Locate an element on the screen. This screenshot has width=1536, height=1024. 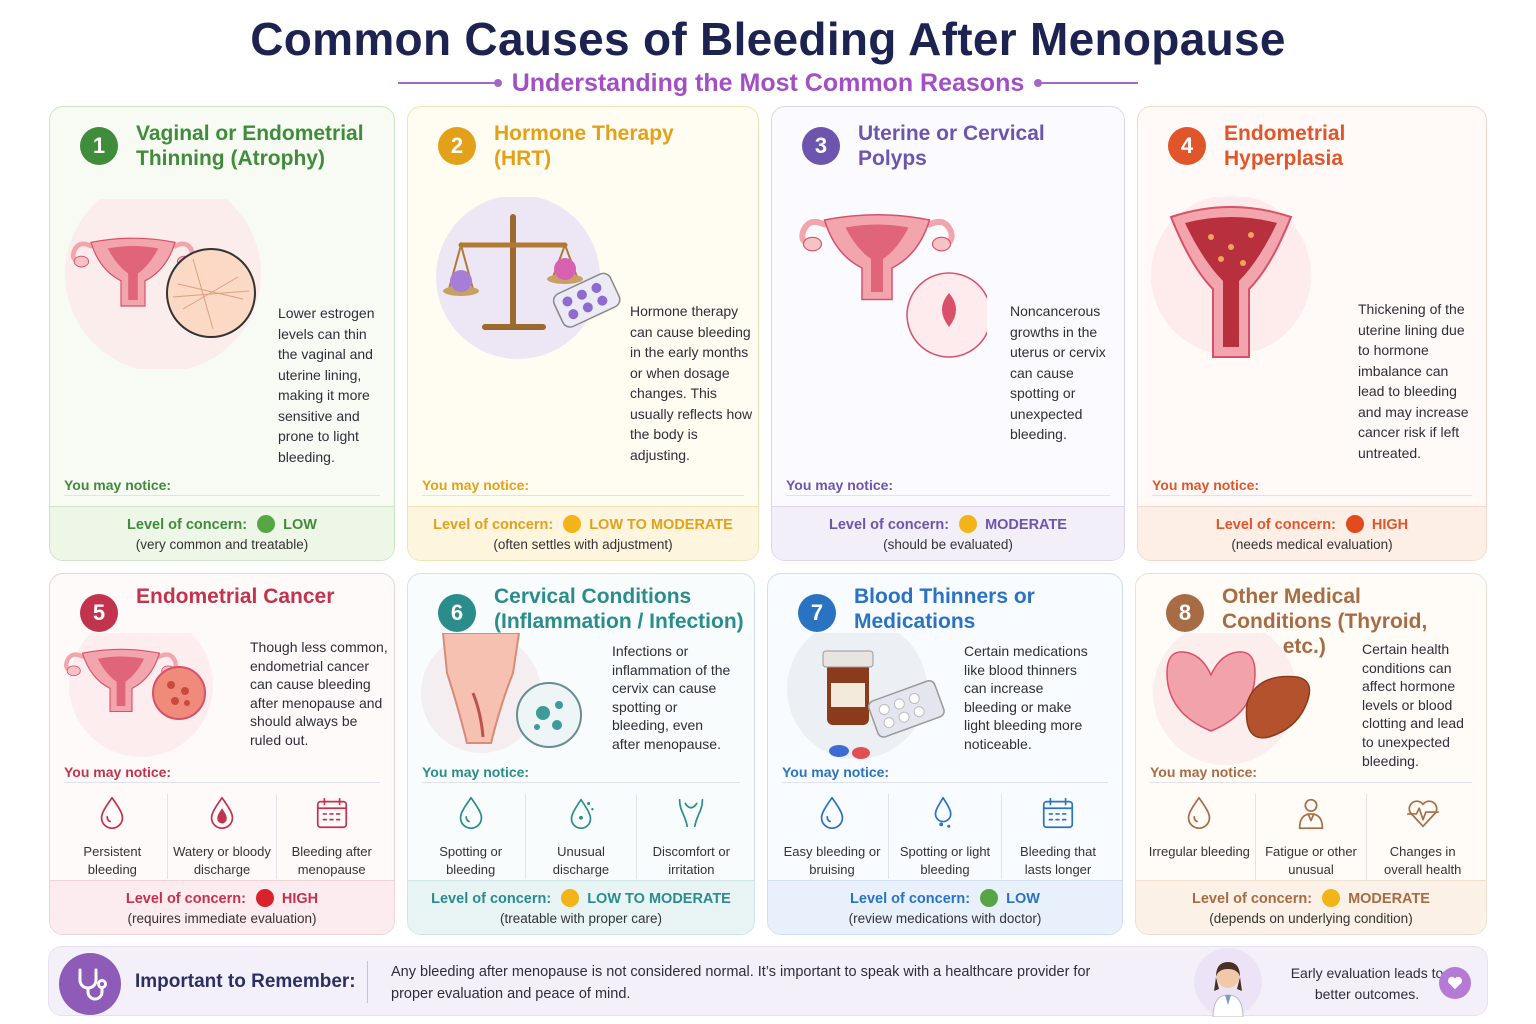
concern-level: LOW TO MODERATE is located at coordinates (661, 525).